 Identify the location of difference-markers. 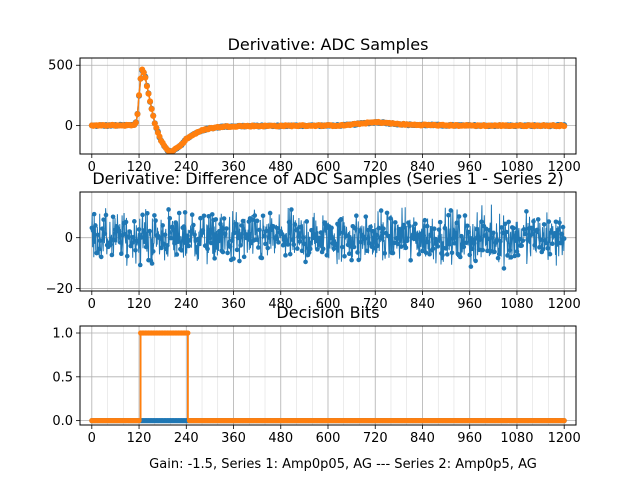
(328, 239).